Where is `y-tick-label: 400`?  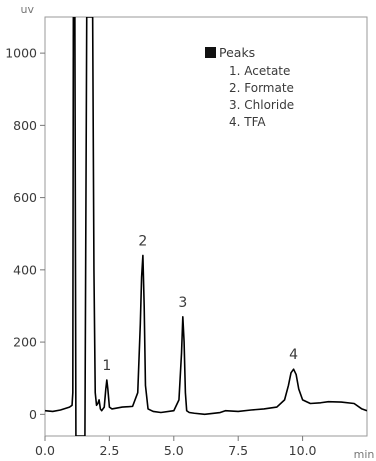
y-tick-label: 400 is located at coordinates (25, 269).